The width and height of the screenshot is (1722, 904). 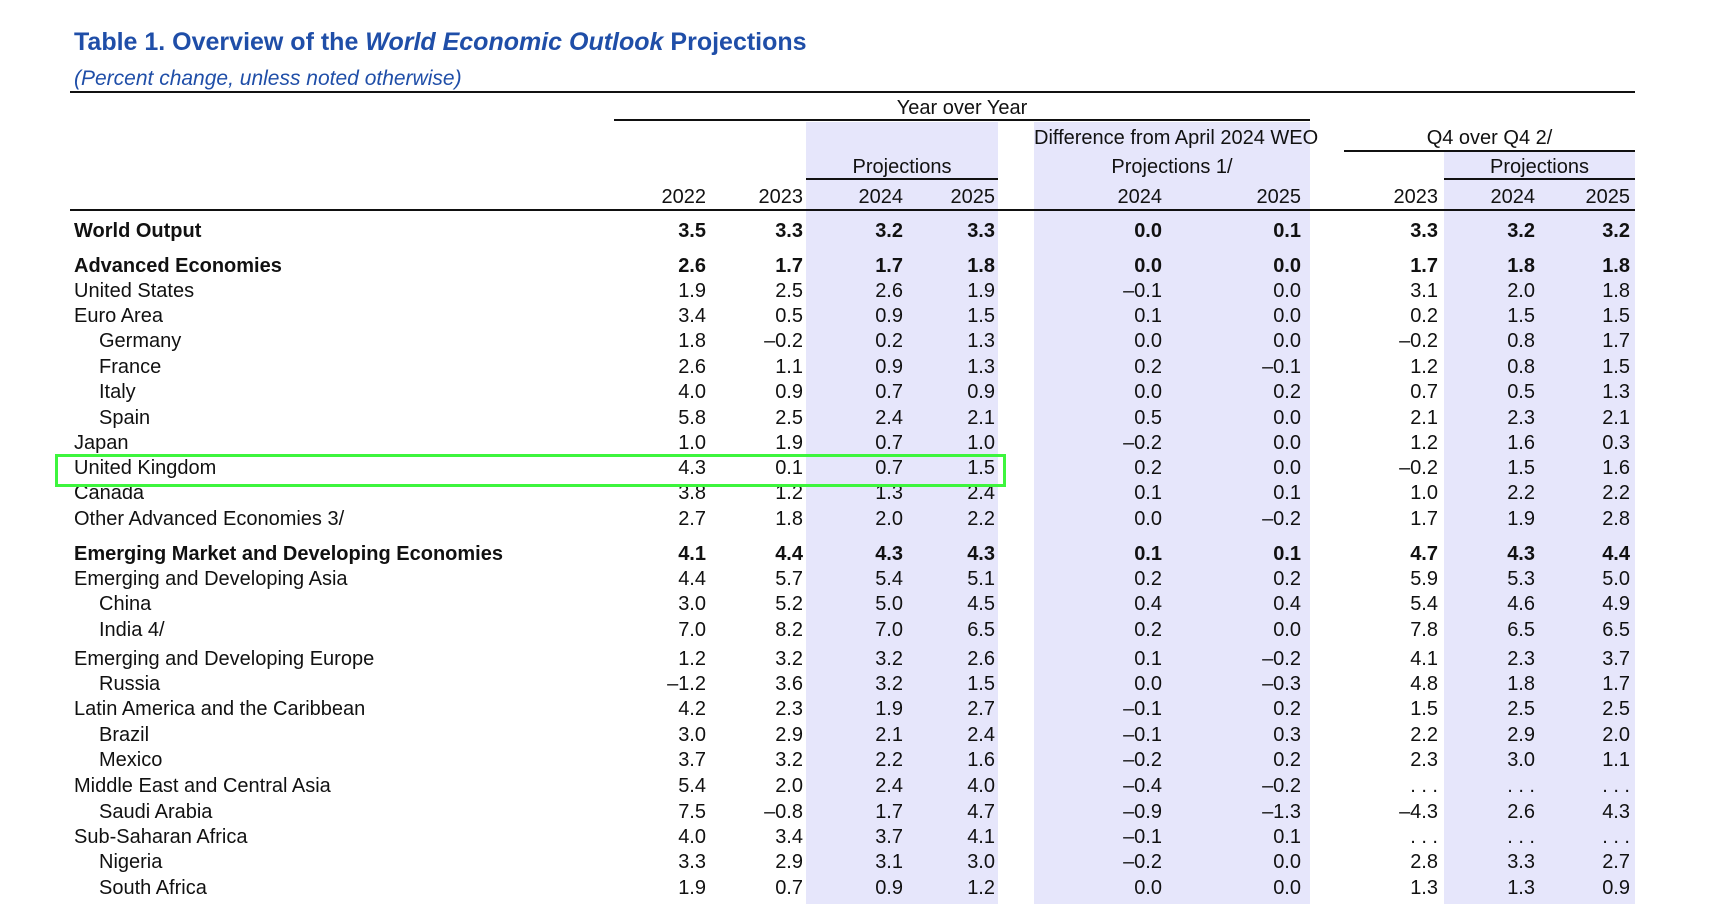 What do you see at coordinates (852, 92) in the screenshot?
I see `top-rule` at bounding box center [852, 92].